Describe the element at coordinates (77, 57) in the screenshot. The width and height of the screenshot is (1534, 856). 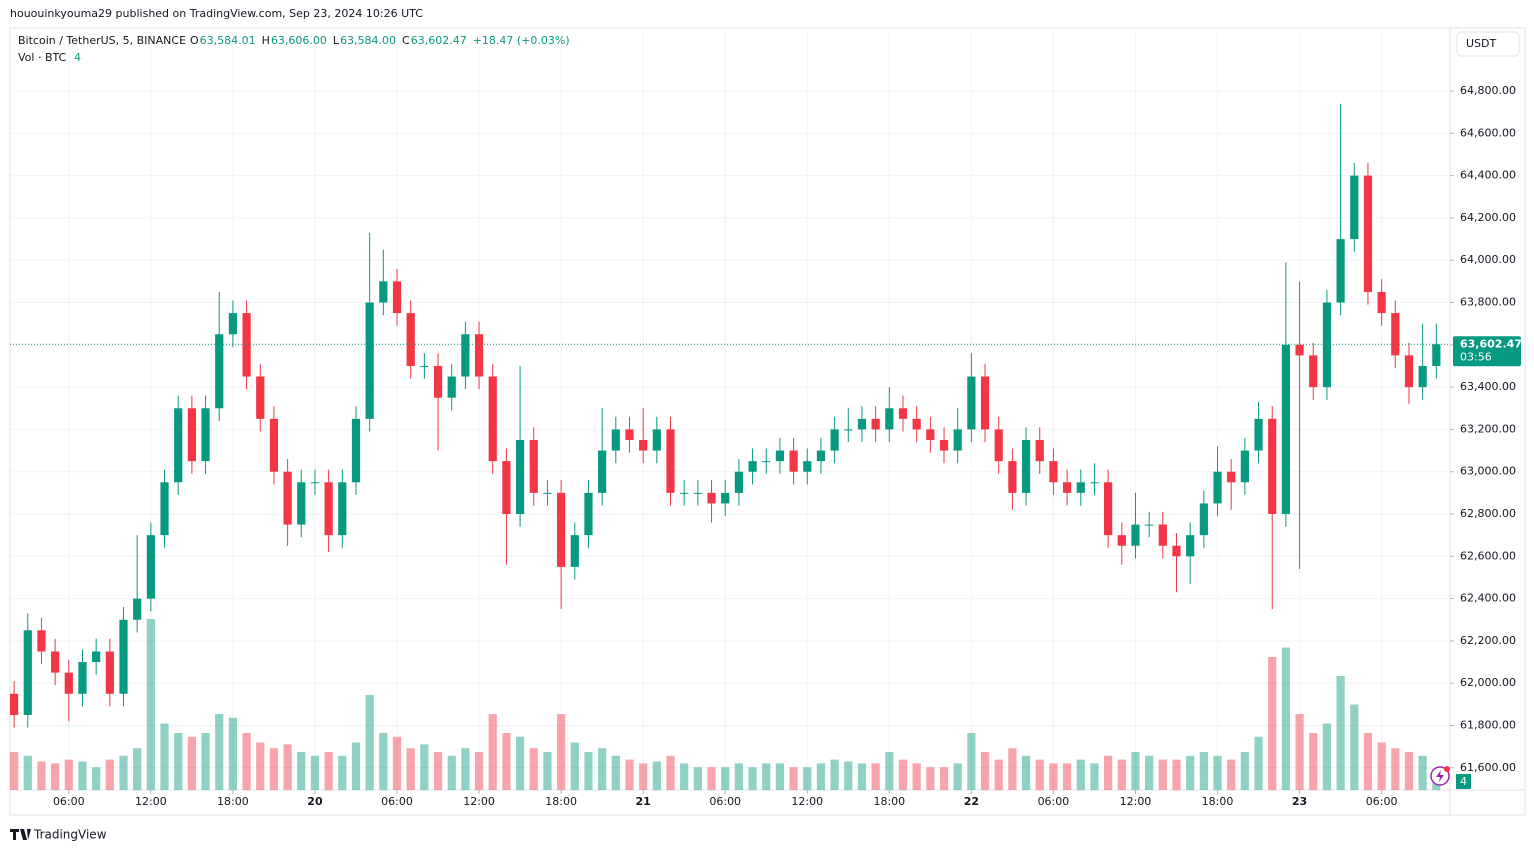
I see `volume-last: 4` at that location.